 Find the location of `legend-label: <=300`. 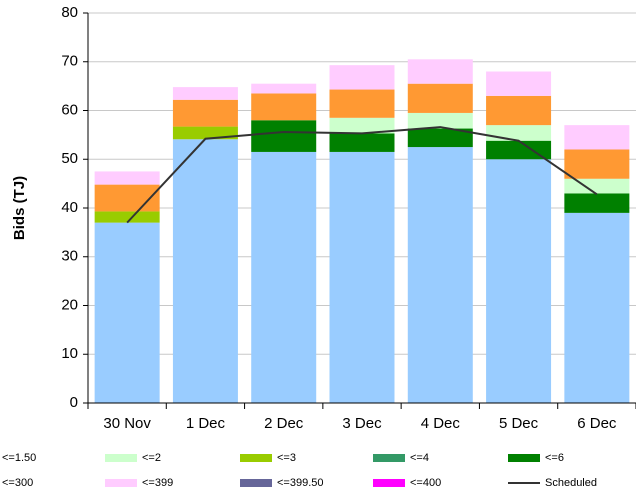

legend-label: <=300 is located at coordinates (17, 483).